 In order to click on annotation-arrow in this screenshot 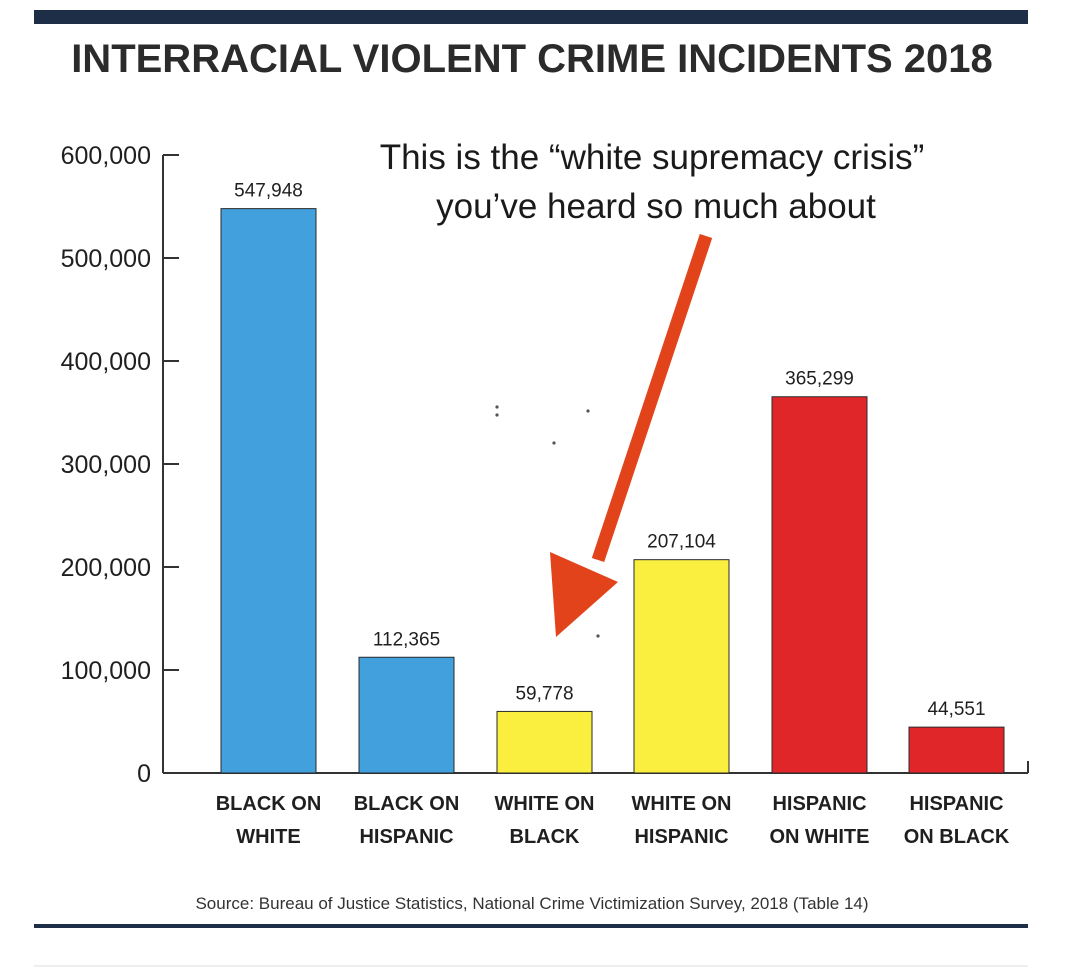, I will do `click(631, 435)`.